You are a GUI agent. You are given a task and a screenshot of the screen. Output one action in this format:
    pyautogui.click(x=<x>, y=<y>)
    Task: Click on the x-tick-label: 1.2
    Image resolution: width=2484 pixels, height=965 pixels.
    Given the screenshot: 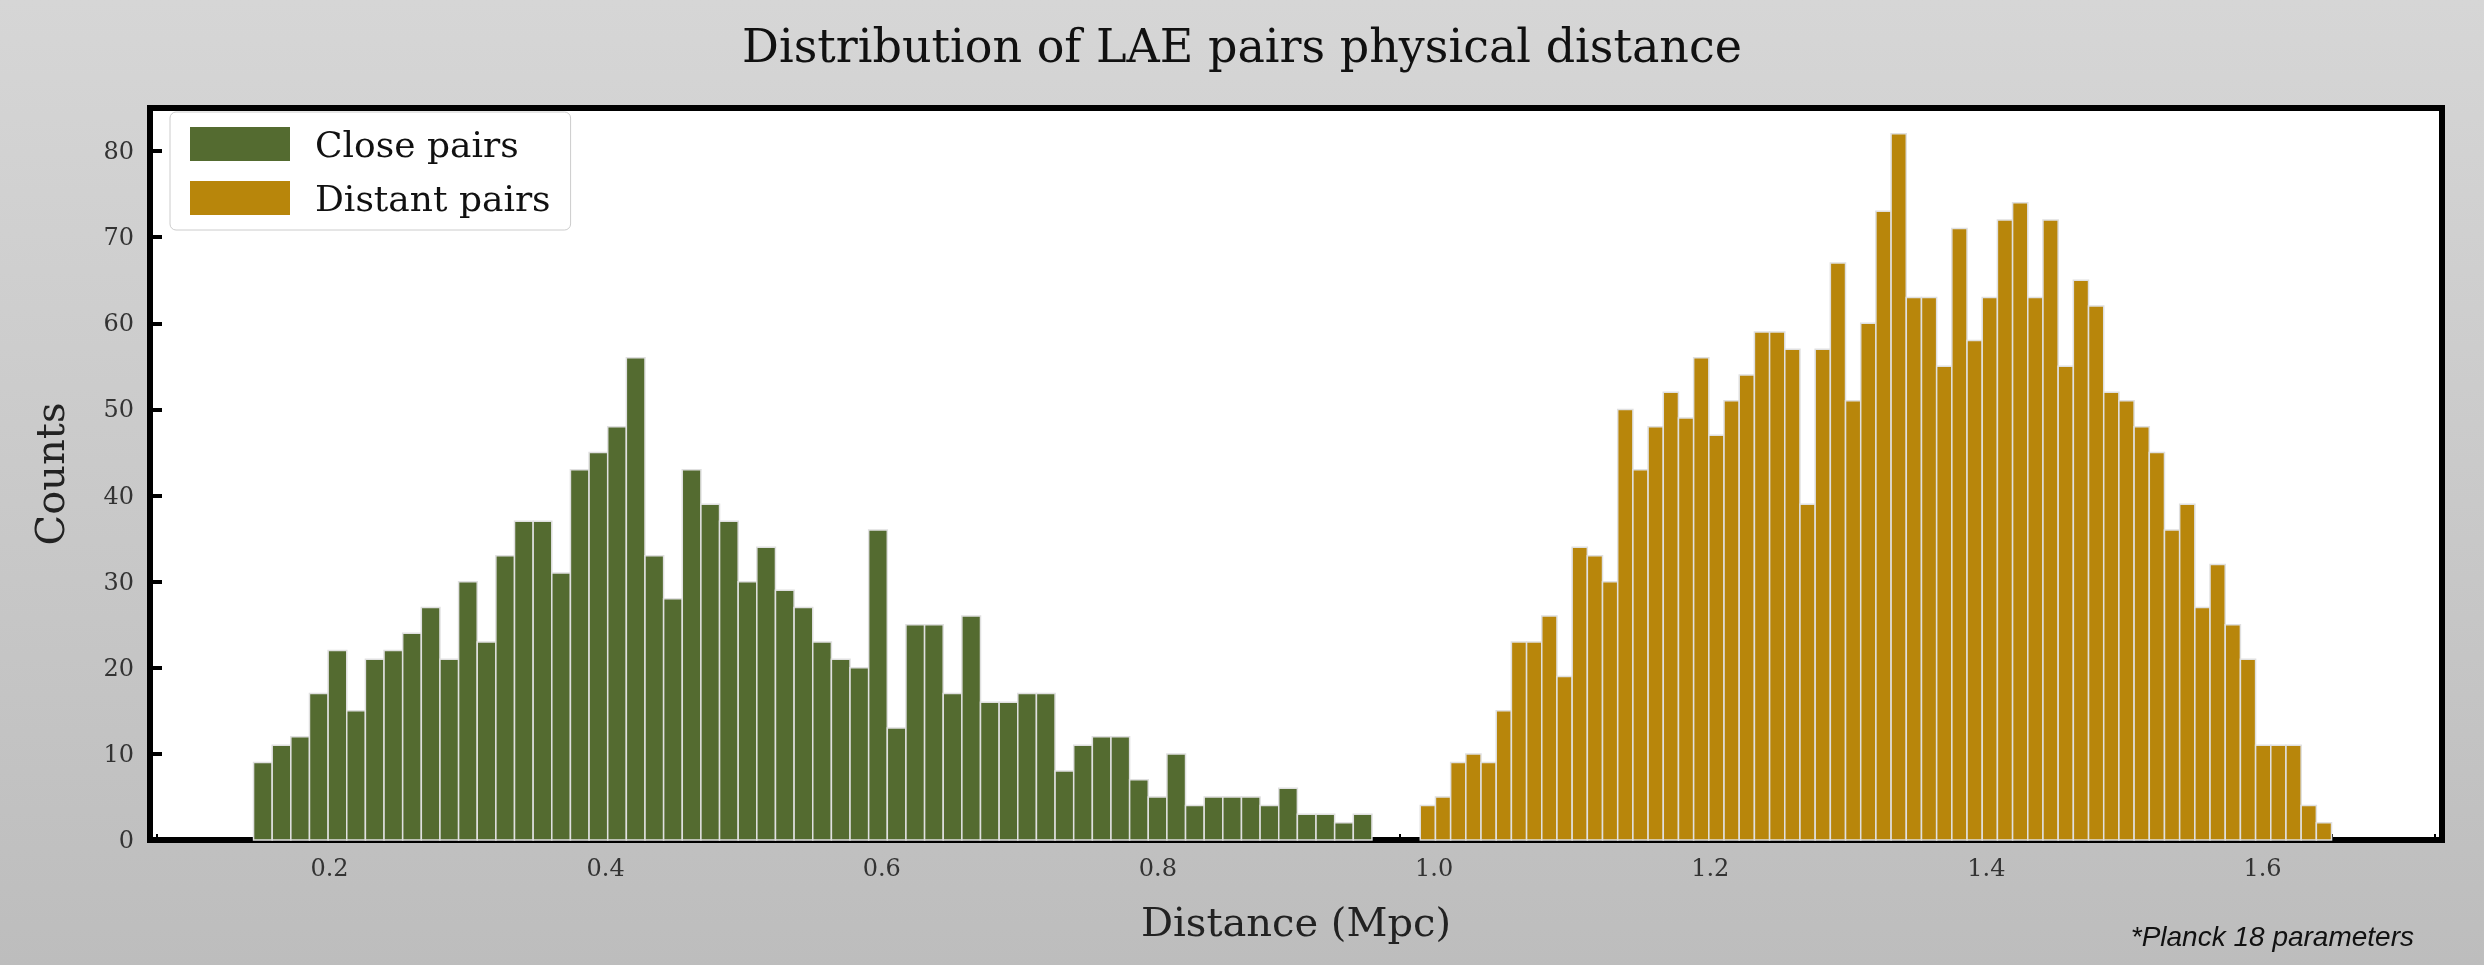 What is the action you would take?
    pyautogui.click(x=1710, y=868)
    